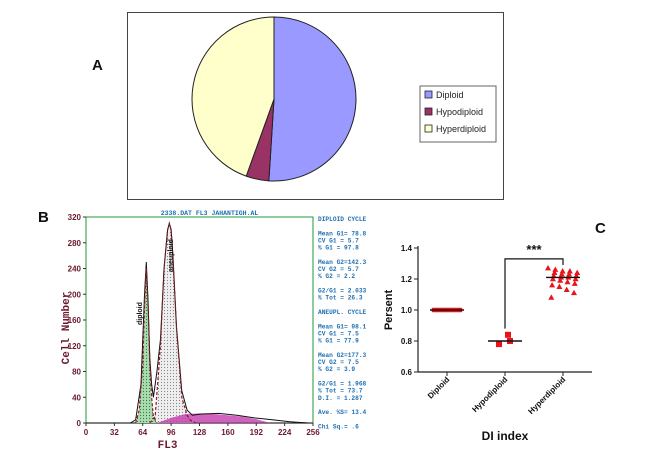 This screenshot has height=468, width=652. Describe the element at coordinates (600, 228) in the screenshot. I see `panel-c-label: C` at that location.